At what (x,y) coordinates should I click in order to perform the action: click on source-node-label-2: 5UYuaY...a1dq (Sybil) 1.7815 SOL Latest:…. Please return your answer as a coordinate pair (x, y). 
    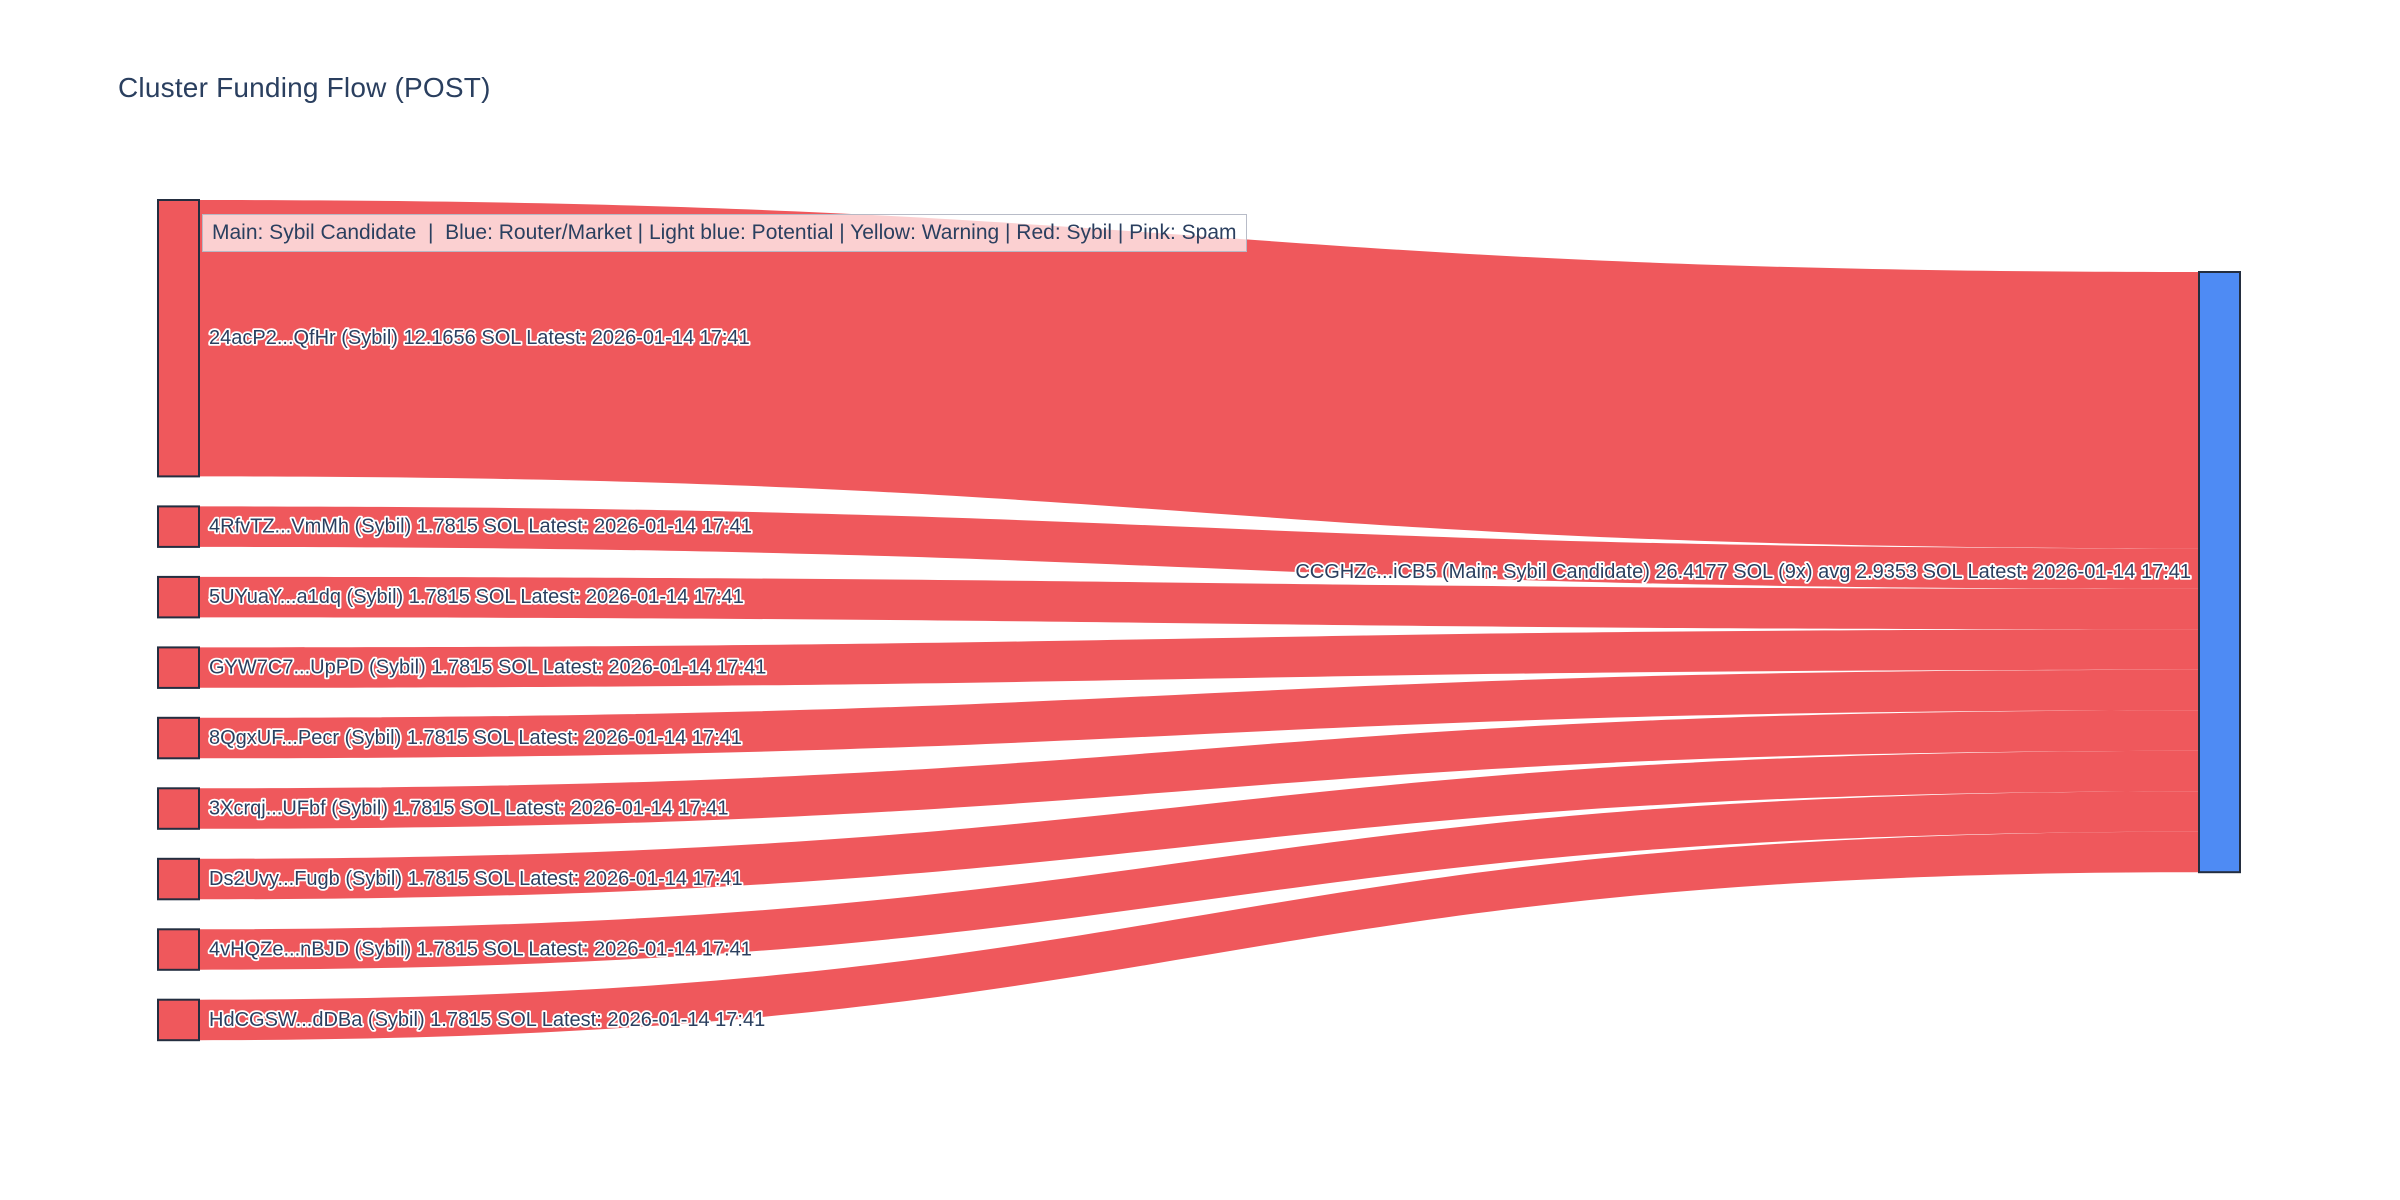
    Looking at the image, I should click on (476, 597).